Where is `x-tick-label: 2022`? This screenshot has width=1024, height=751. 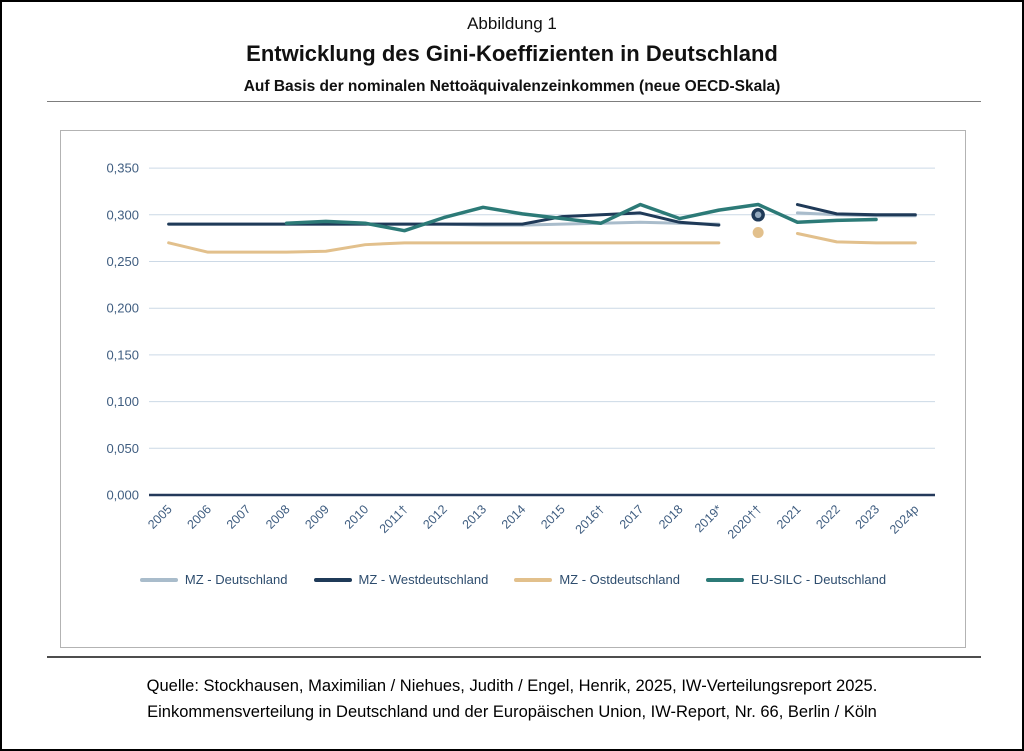
x-tick-label: 2022 is located at coordinates (828, 517).